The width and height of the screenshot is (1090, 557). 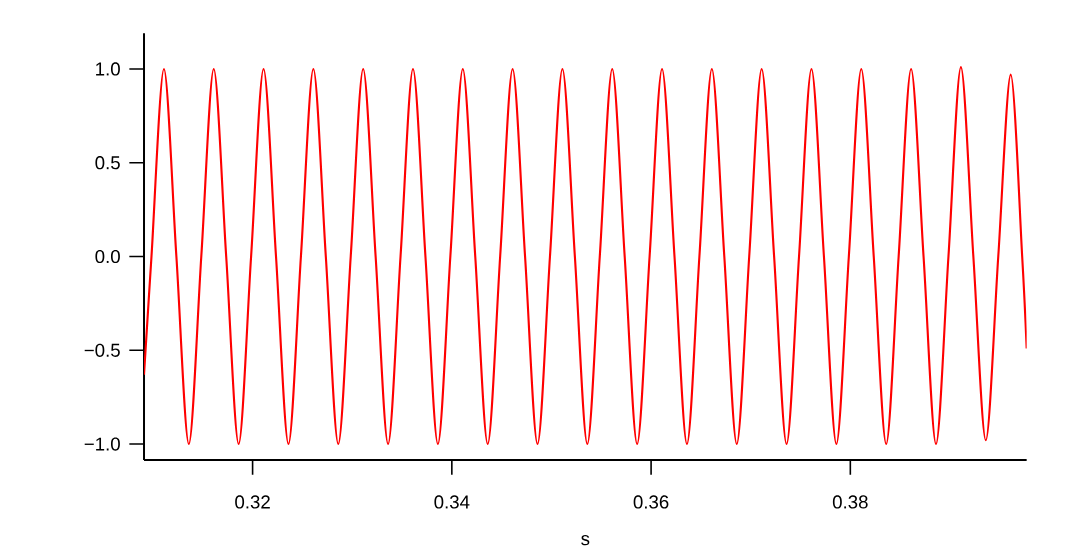 What do you see at coordinates (107, 163) in the screenshot?
I see `y-tick-label: 0.5` at bounding box center [107, 163].